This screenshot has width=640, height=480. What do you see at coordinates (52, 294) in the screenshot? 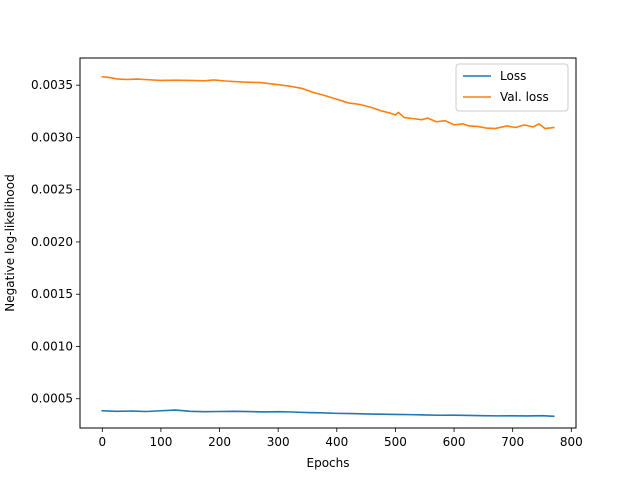
I see `y-tick-label: 0.0015` at bounding box center [52, 294].